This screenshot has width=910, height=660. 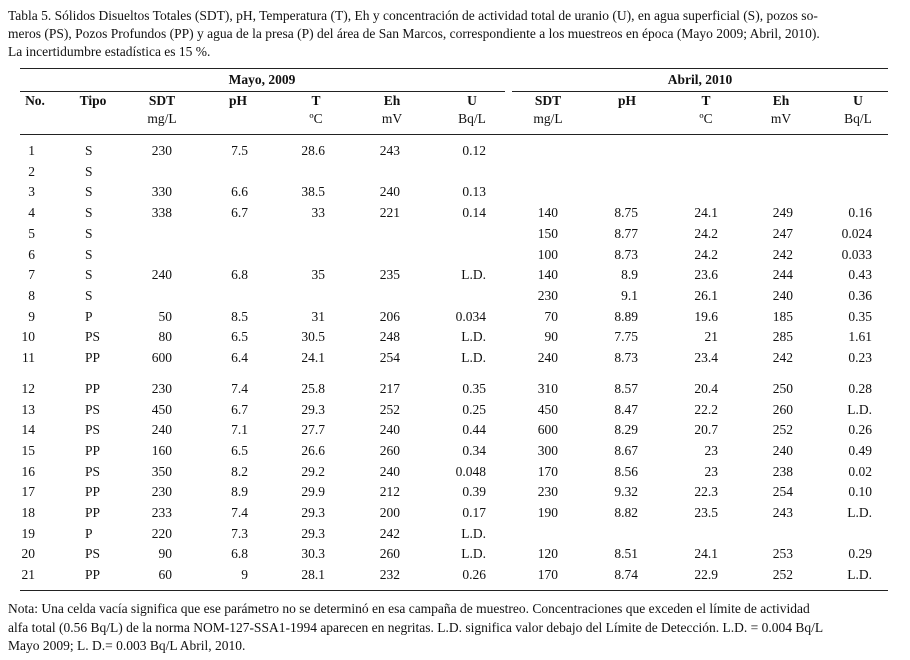 I want to click on cell: 23.4, so click(x=706, y=357).